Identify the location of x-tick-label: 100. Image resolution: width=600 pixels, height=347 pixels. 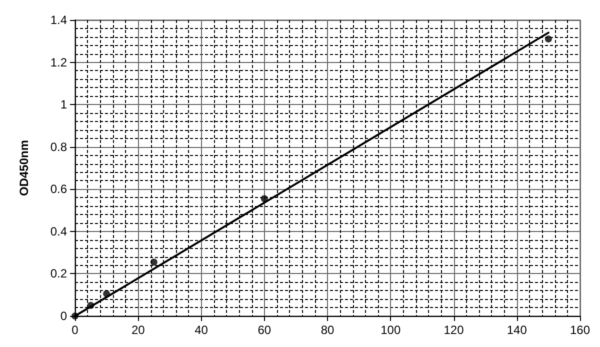
(390, 330).